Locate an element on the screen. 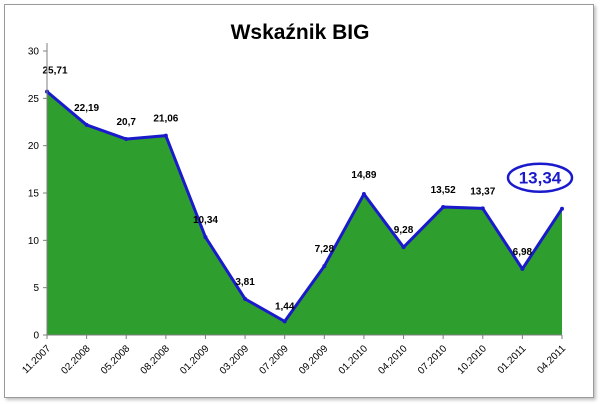  x-tick-label: 05.2008 is located at coordinates (116, 360).